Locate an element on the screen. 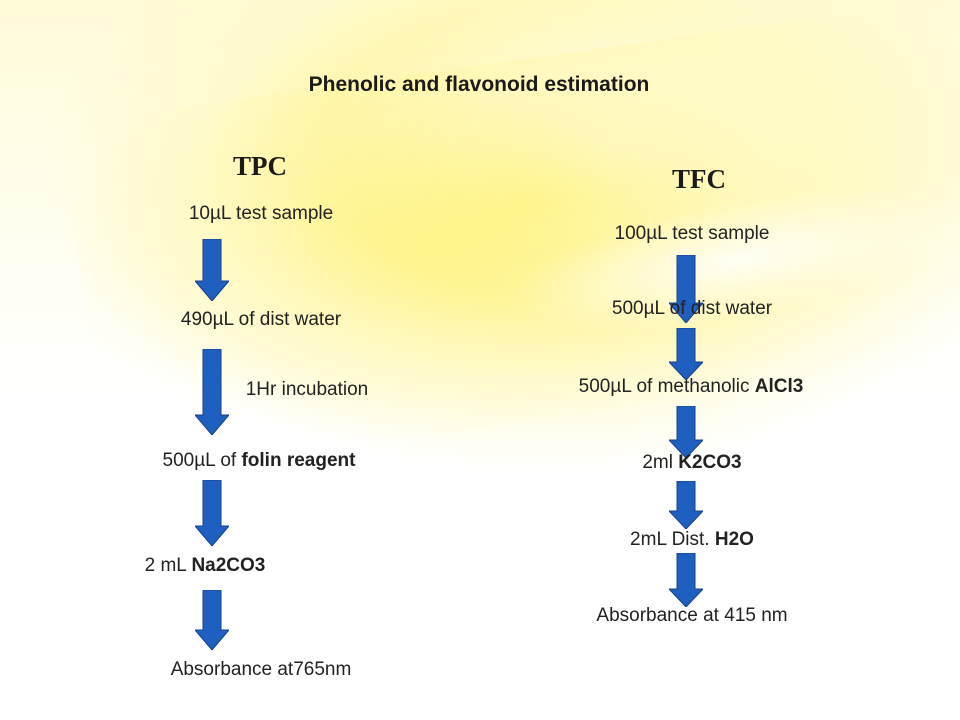  slide-title: Phenolic and flavonoid estimation is located at coordinates (479, 84).